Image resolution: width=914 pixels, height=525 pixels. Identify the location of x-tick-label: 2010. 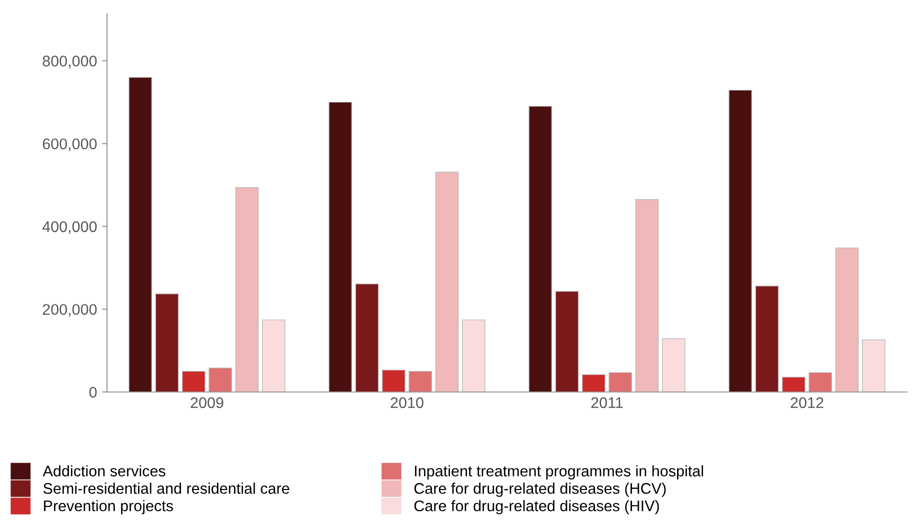
(407, 402).